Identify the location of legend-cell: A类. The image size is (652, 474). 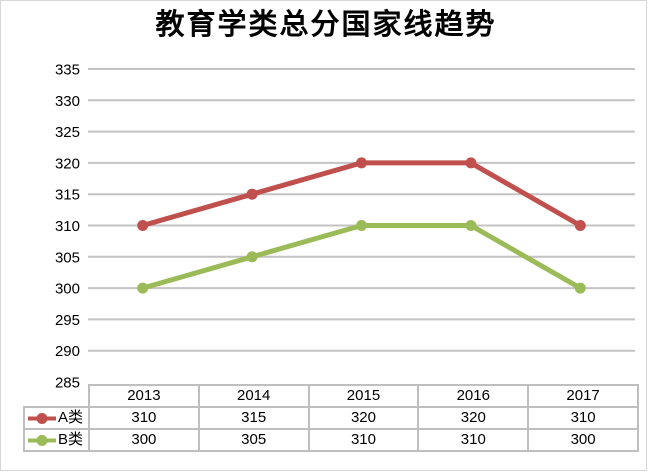
(56, 418).